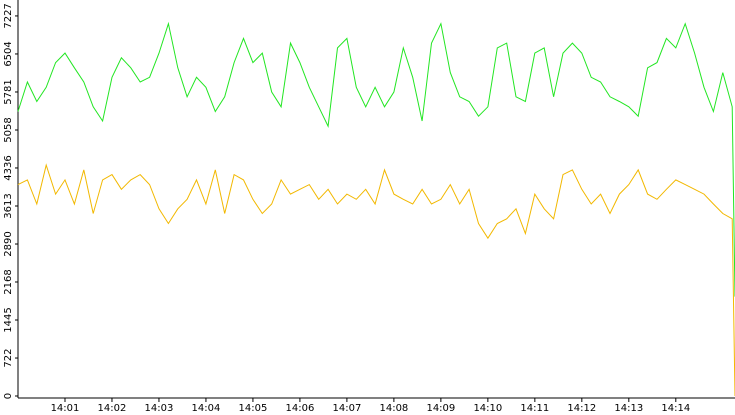  Describe the element at coordinates (8, 129) in the screenshot. I see `y-tick-label: 5058` at that location.